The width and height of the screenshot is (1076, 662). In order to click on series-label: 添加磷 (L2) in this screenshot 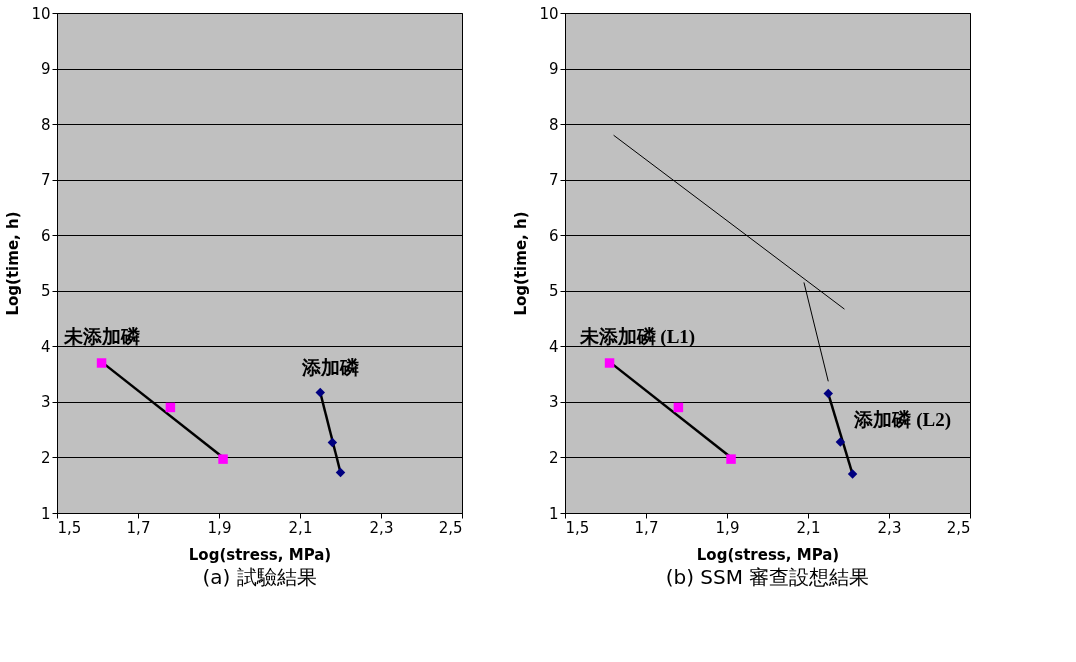, I will do `click(902, 419)`.